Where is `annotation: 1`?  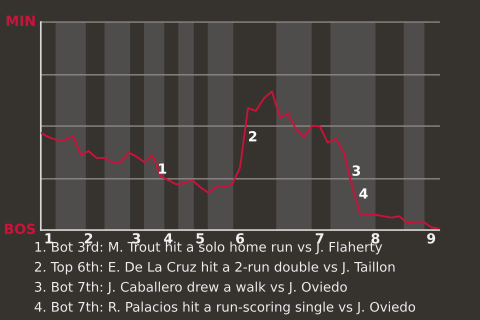
annotation: 1 is located at coordinates (162, 168).